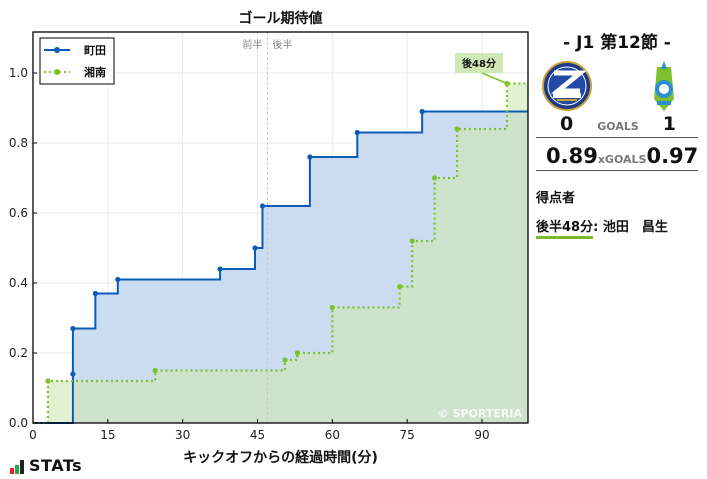 The width and height of the screenshot is (707, 479). Describe the element at coordinates (596, 227) in the screenshot. I see `scorer-sep: :` at that location.